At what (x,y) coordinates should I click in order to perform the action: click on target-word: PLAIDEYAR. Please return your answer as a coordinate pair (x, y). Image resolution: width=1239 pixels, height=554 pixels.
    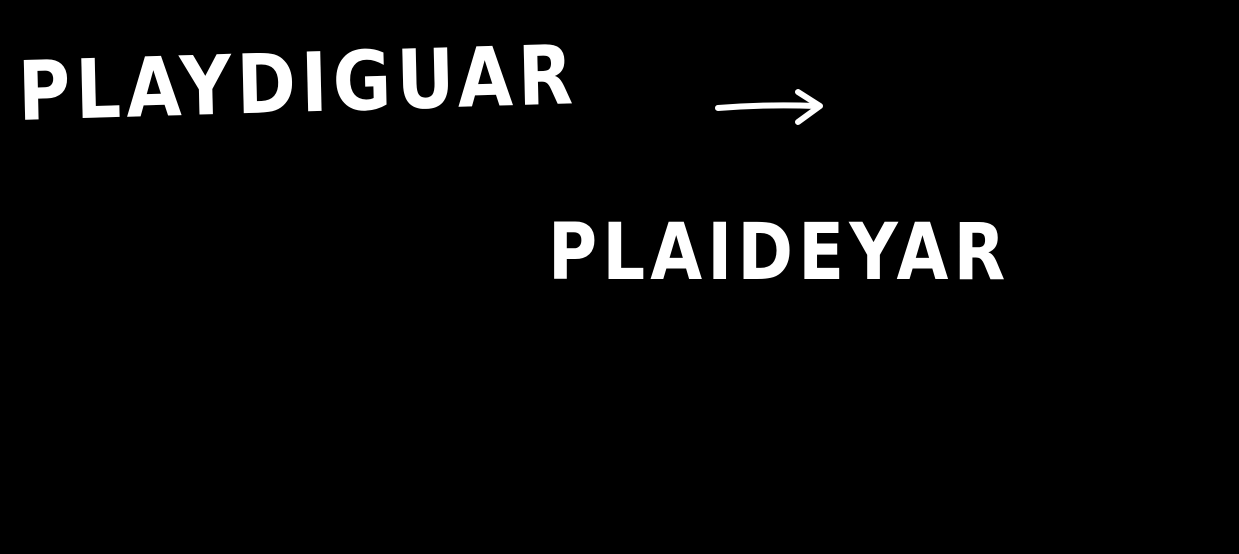
    Looking at the image, I should click on (779, 253).